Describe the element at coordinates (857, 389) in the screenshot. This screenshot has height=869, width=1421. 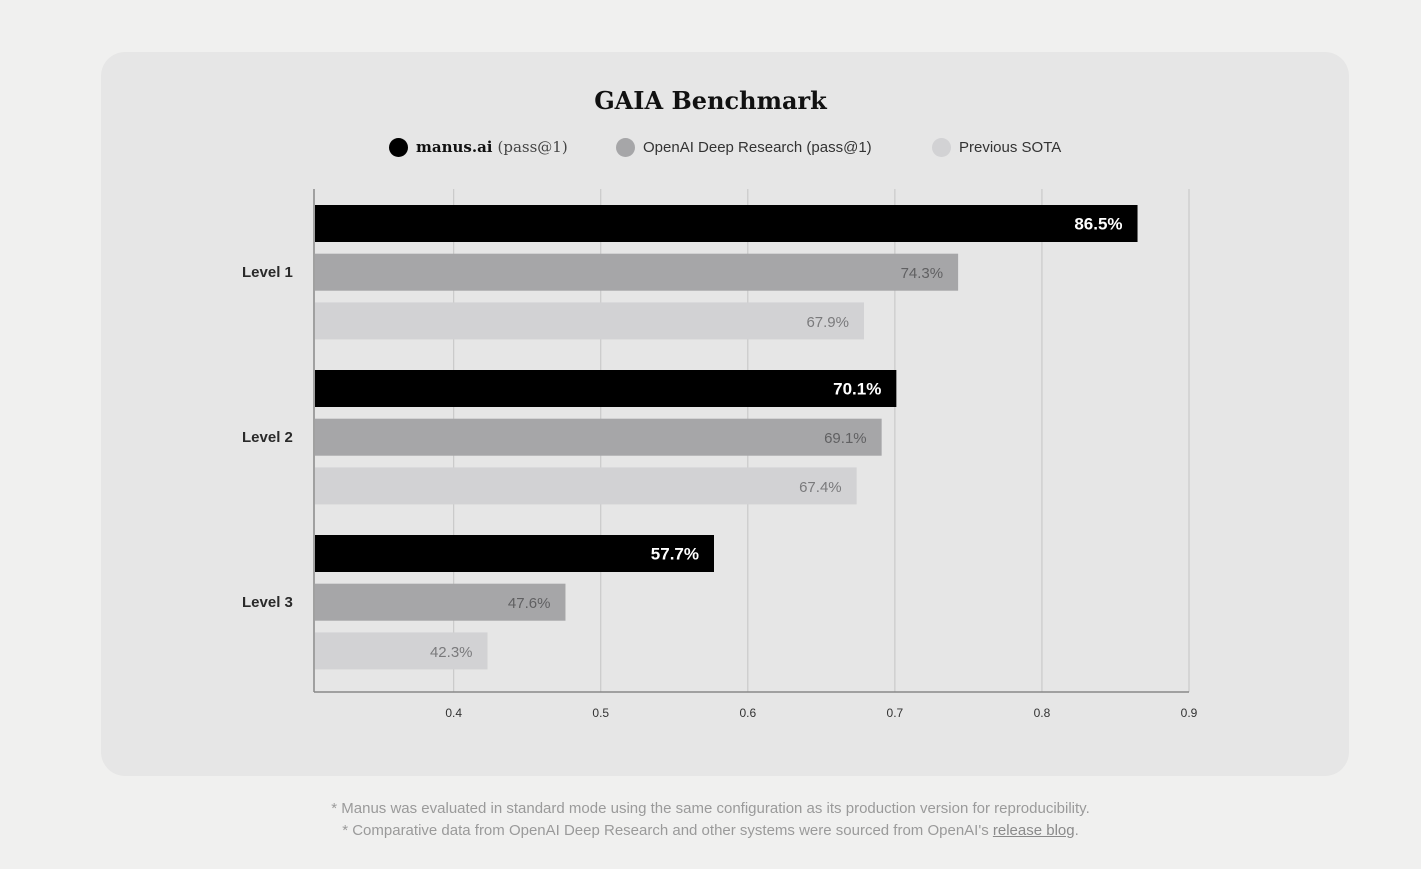
I see `data-label: 70.1%` at that location.